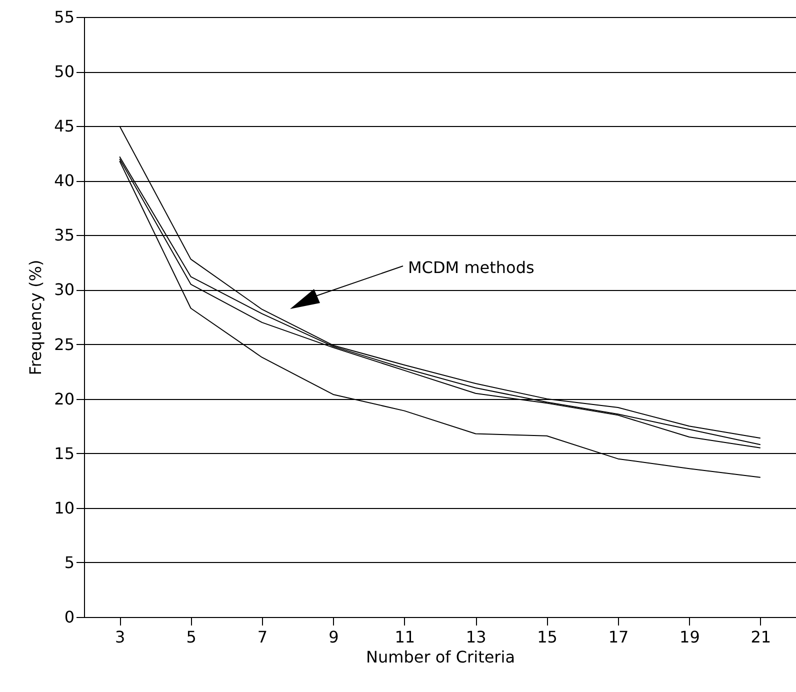 The width and height of the screenshot is (796, 692). What do you see at coordinates (64, 453) in the screenshot?
I see `y-tick-label: 15` at bounding box center [64, 453].